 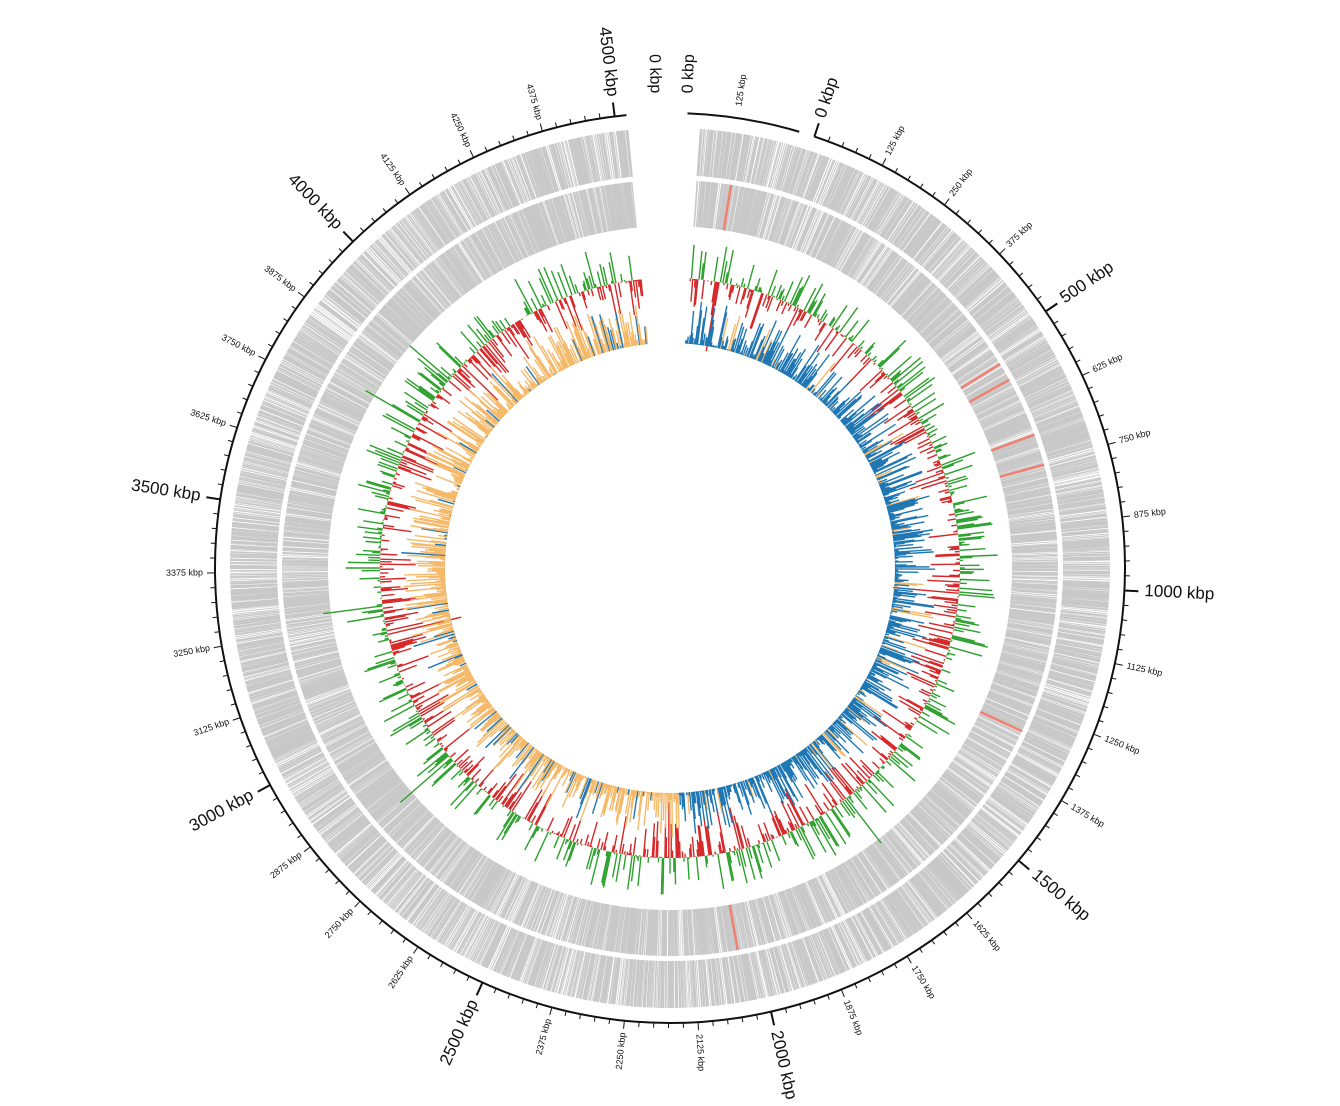 I want to click on gc-skew-bar, so click(x=711, y=344).